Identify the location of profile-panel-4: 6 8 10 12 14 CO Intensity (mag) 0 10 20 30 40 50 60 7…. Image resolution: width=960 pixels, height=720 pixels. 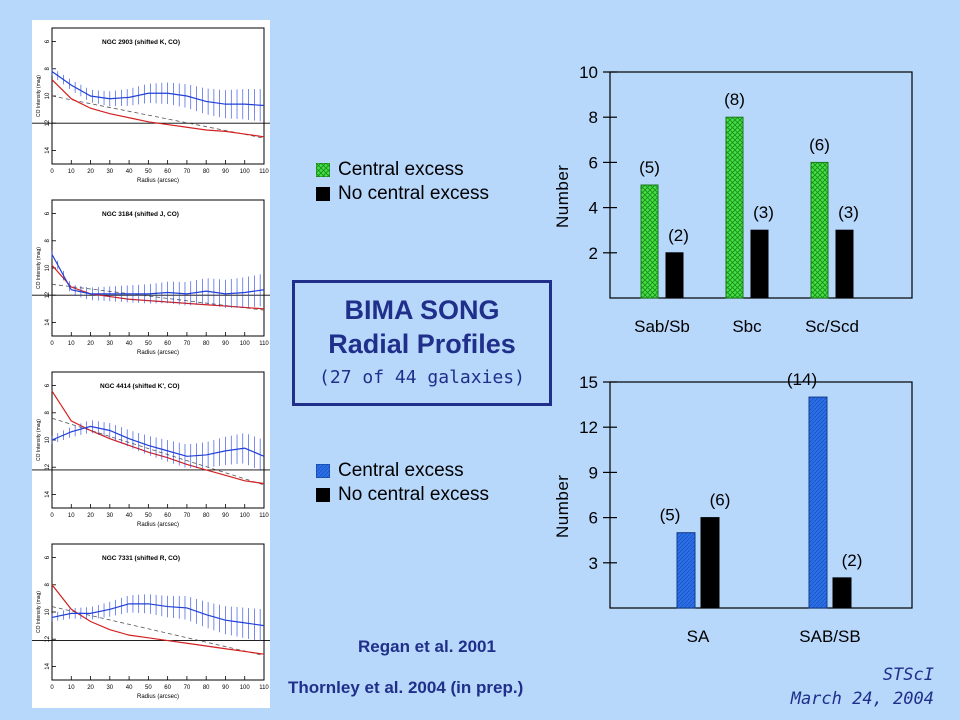
(151, 622).